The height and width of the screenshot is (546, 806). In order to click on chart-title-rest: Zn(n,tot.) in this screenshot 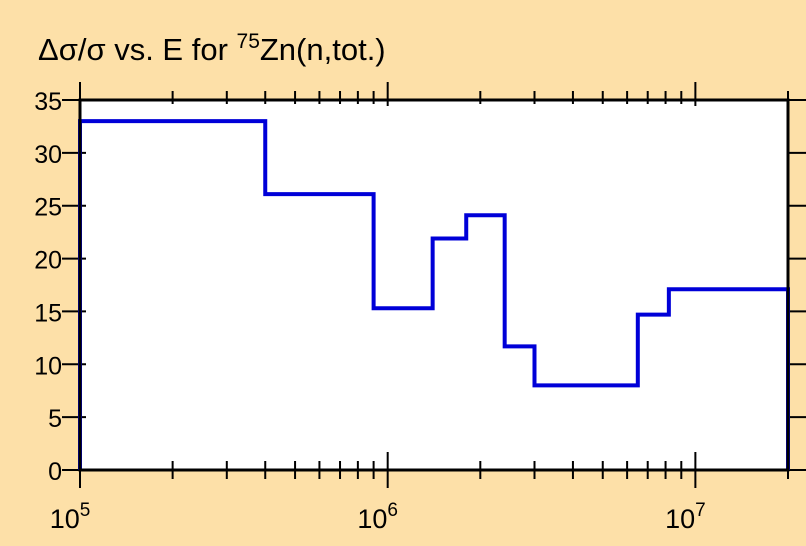, I will do `click(323, 49)`.